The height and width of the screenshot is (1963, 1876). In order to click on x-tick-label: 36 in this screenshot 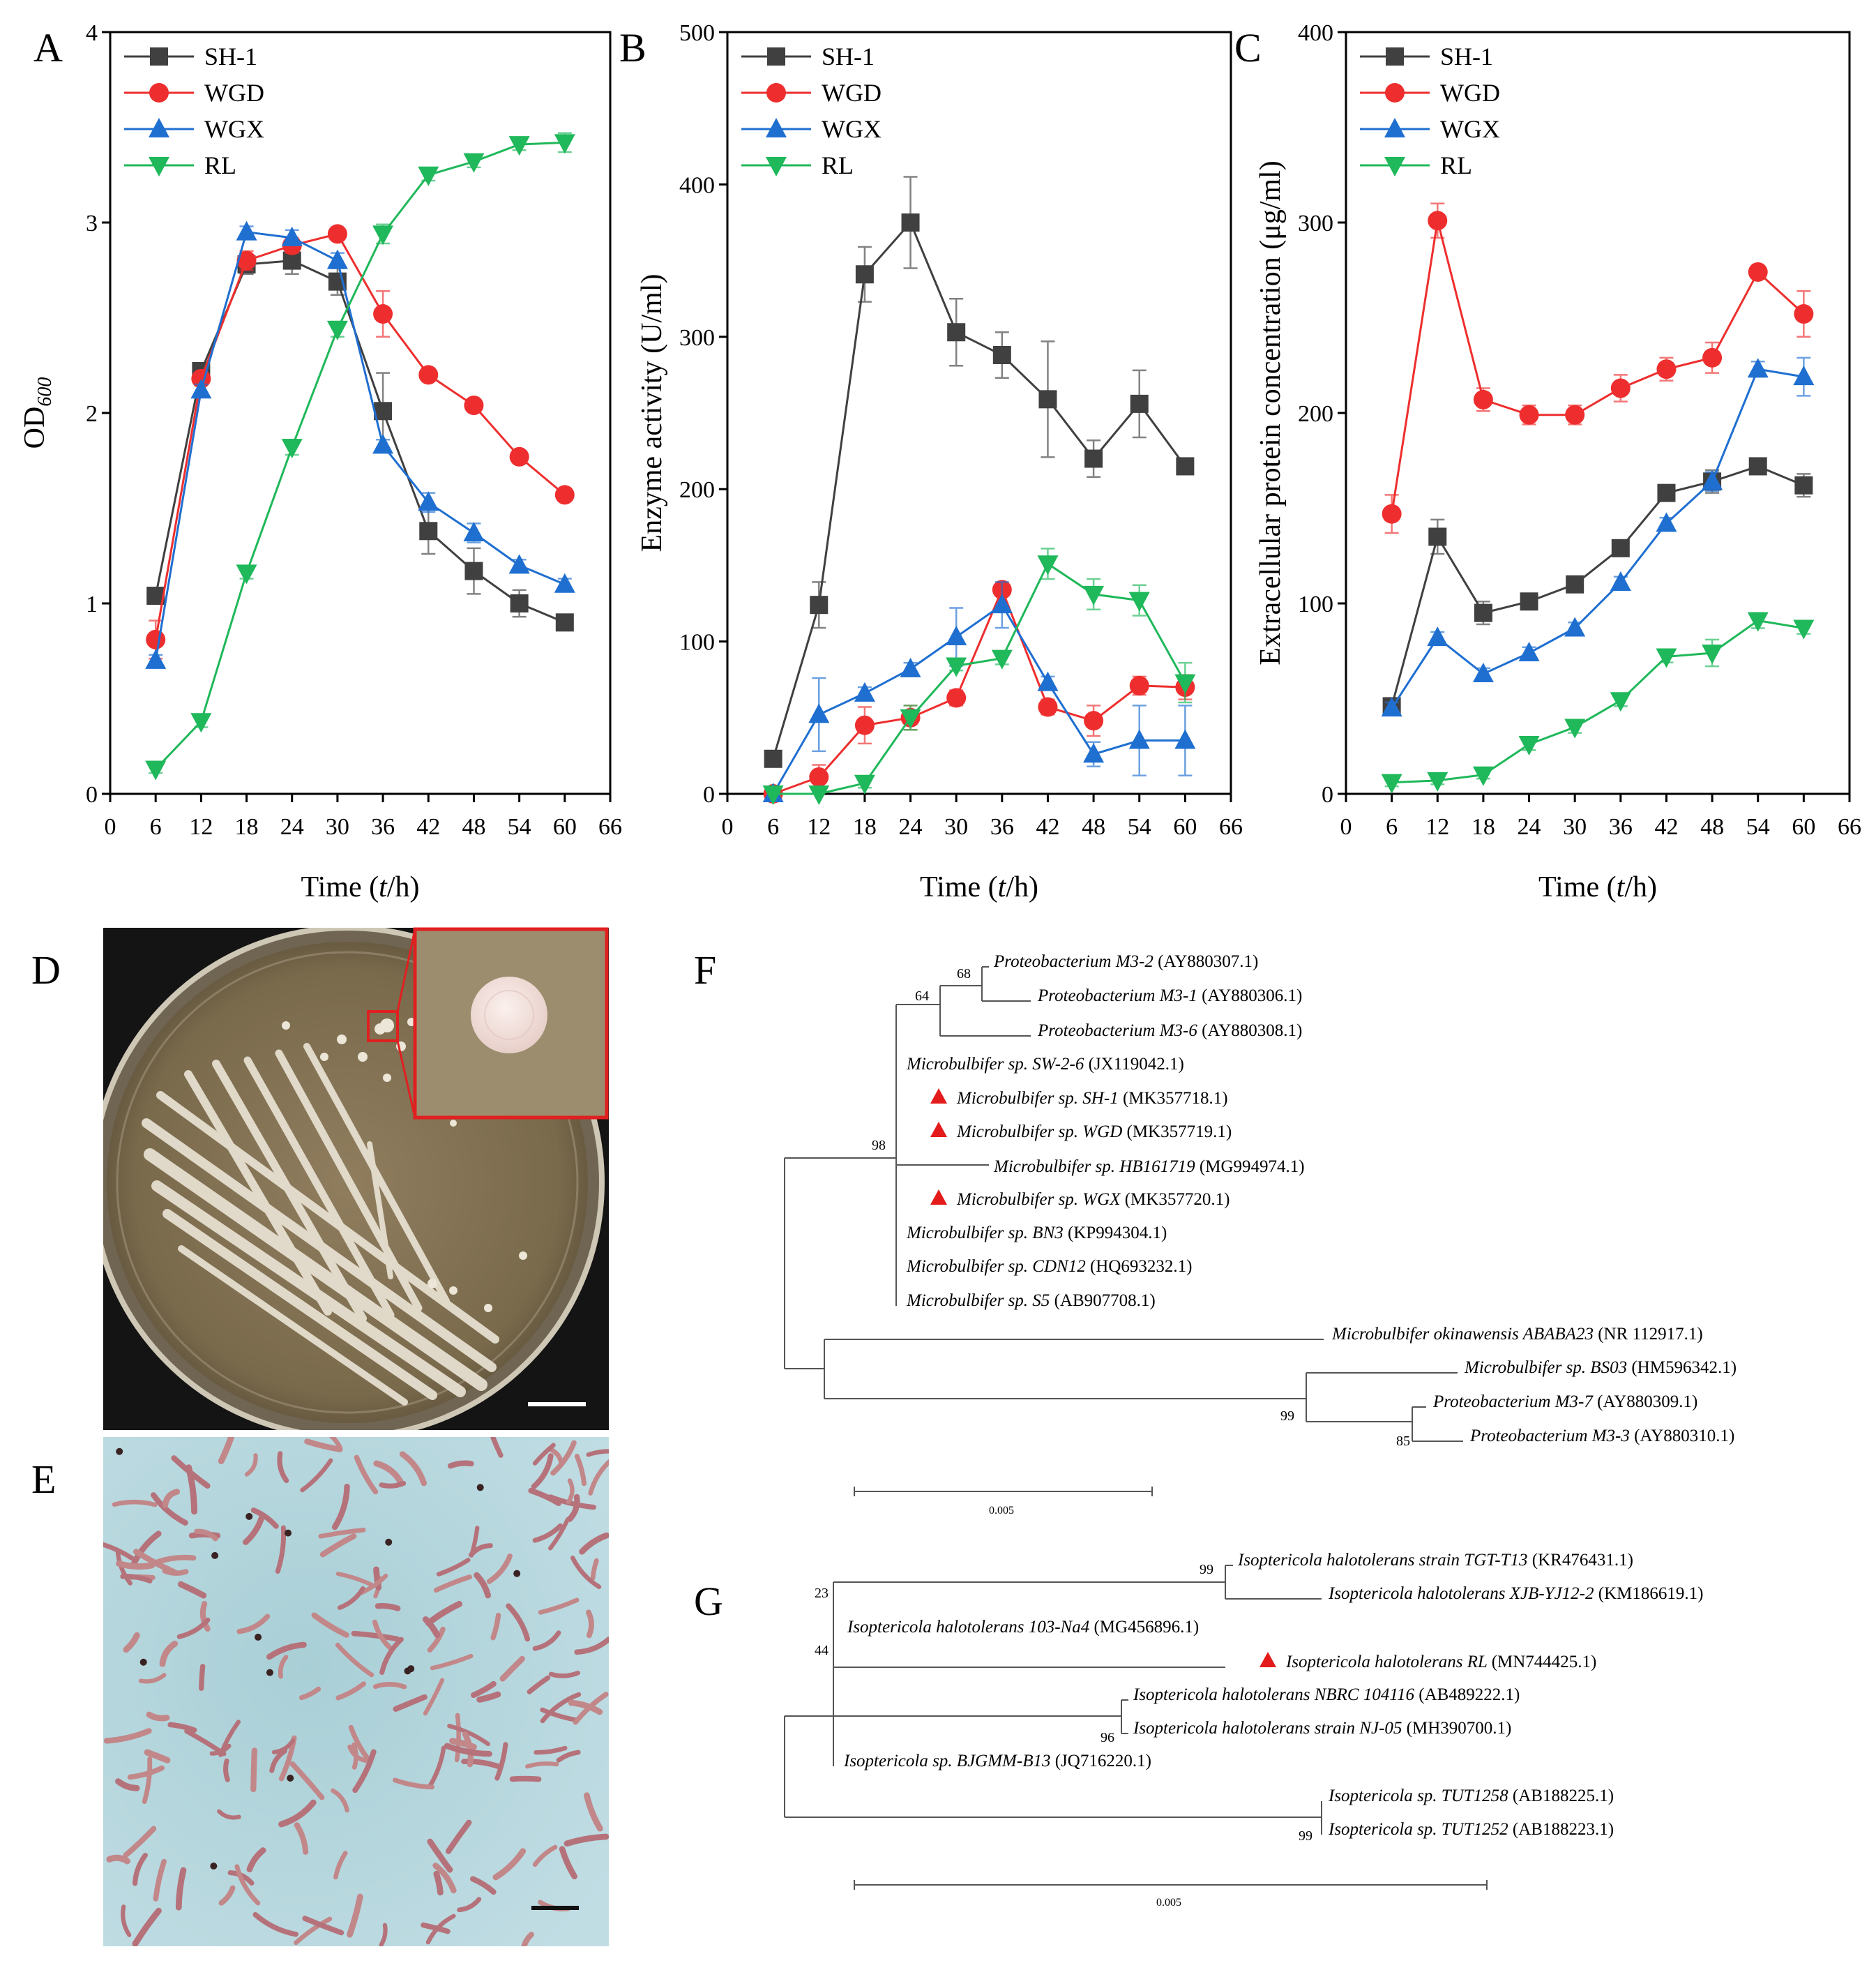, I will do `click(383, 827)`.